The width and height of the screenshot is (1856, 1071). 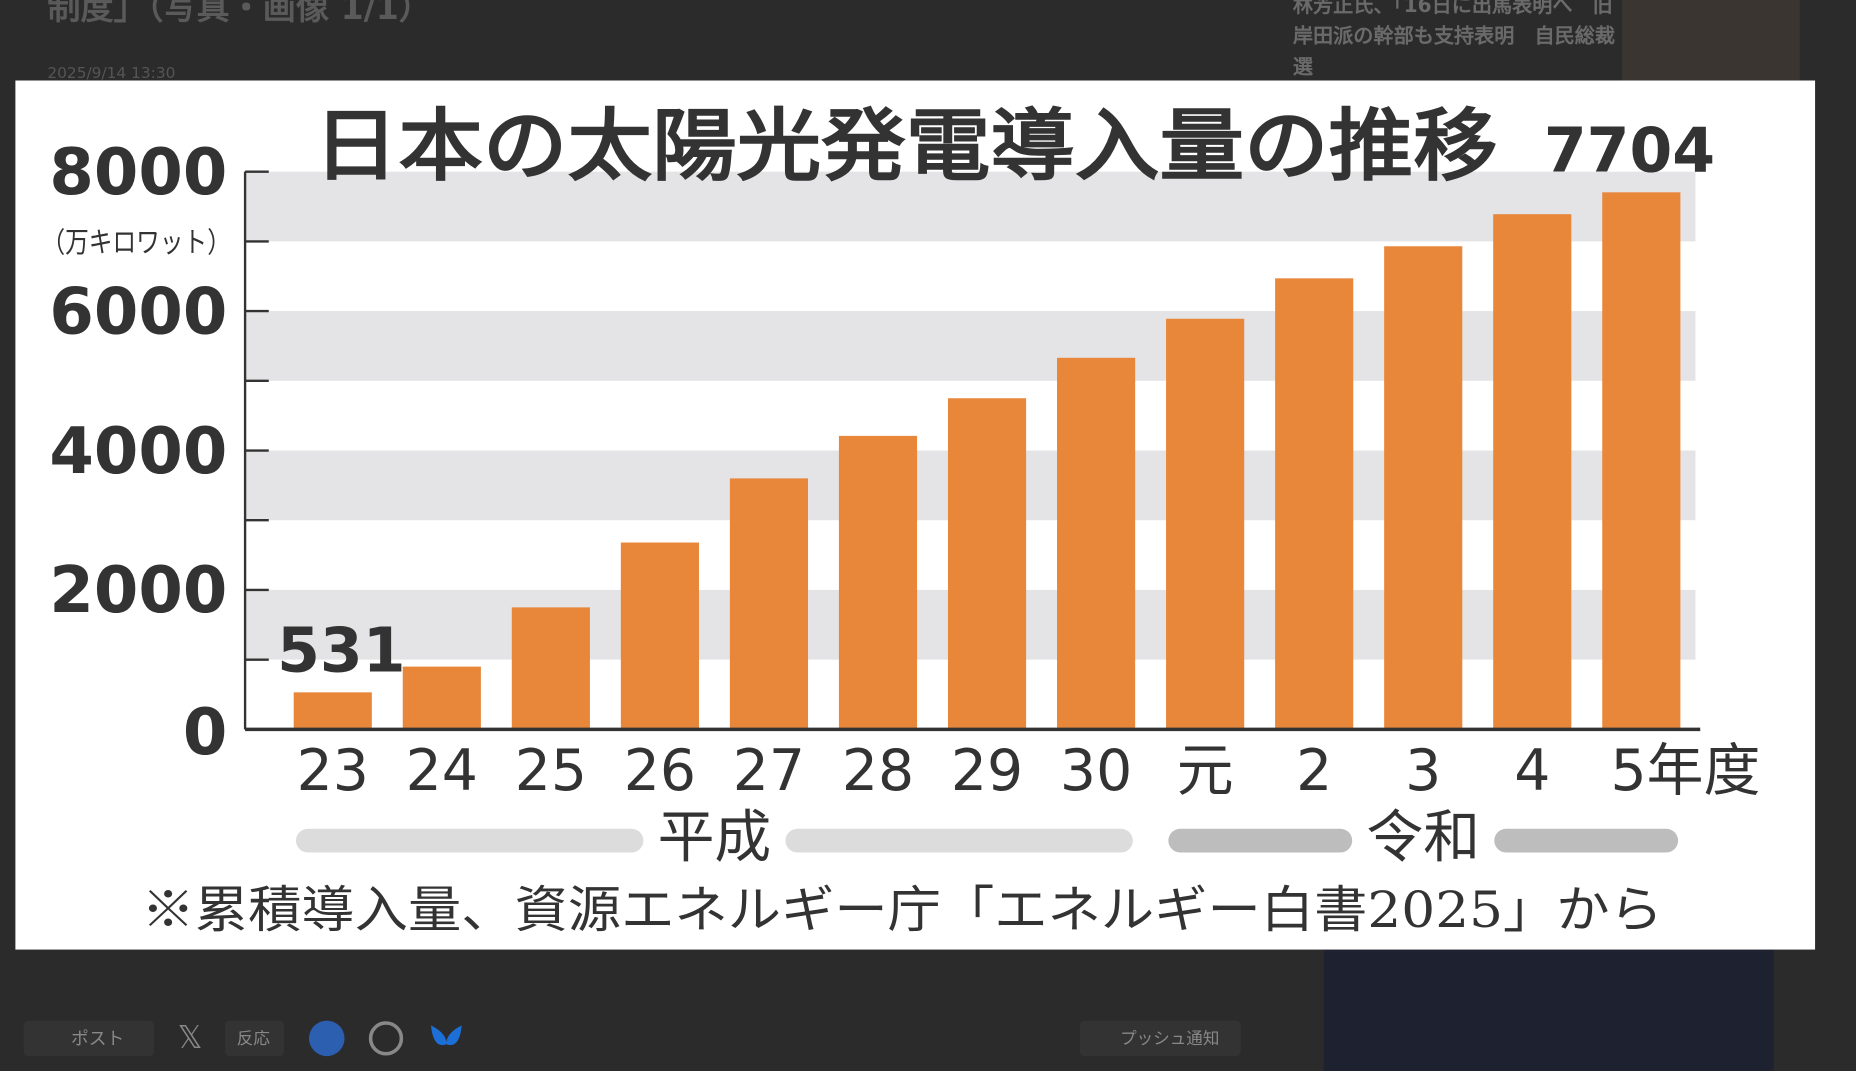 What do you see at coordinates (987, 771) in the screenshot?
I see `x-tick-label: 29` at bounding box center [987, 771].